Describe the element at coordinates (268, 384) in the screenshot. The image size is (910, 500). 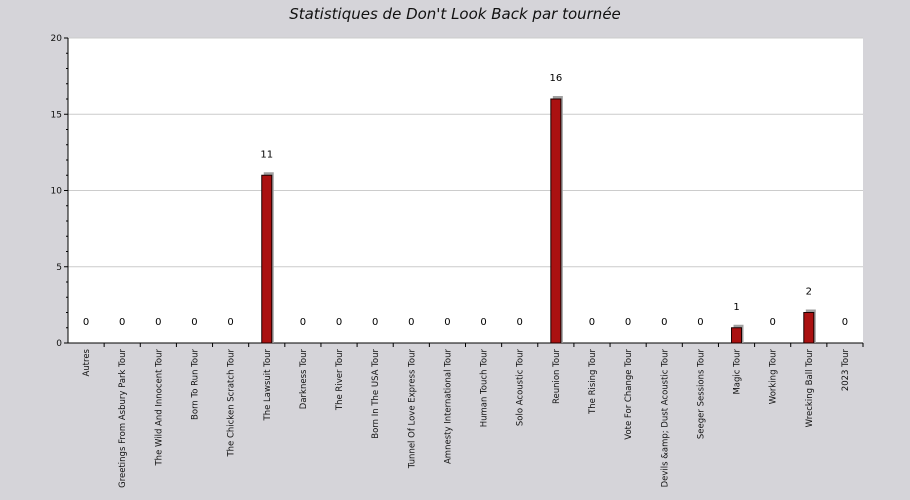
I see `x-tick-label: The Lawsuit Tour` at that location.